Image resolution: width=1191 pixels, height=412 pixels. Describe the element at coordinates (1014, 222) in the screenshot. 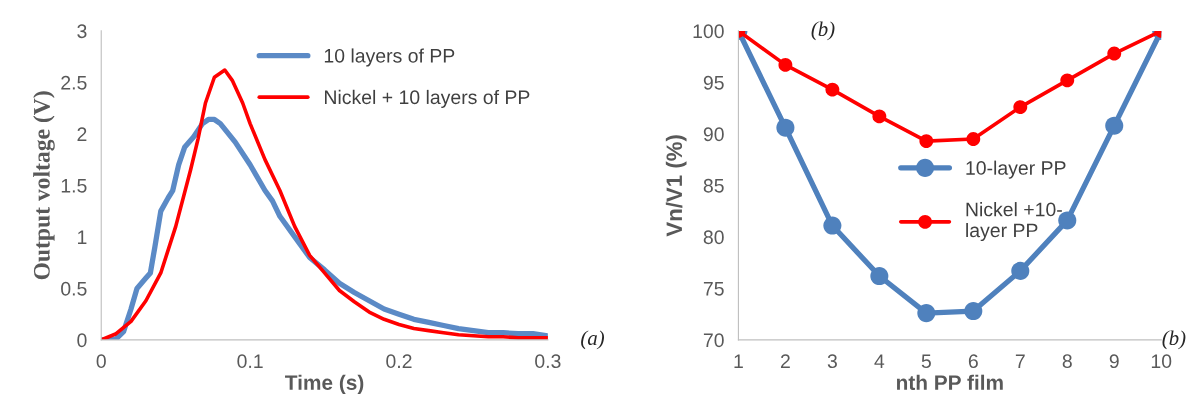

I see `legend-label: Nickel +10- layer PP` at that location.